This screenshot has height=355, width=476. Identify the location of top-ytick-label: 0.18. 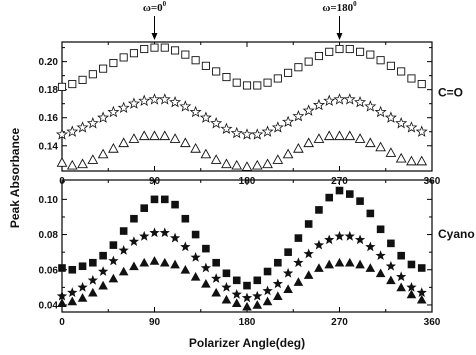
(49, 90).